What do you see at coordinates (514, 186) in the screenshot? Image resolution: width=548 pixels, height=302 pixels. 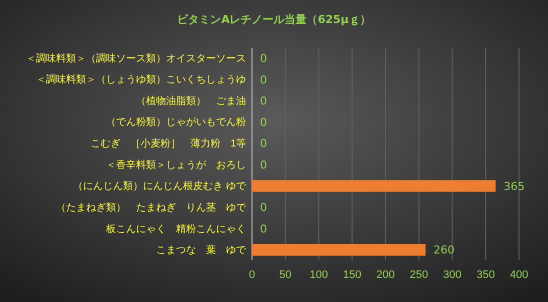 I see `data-label: 365` at bounding box center [514, 186].